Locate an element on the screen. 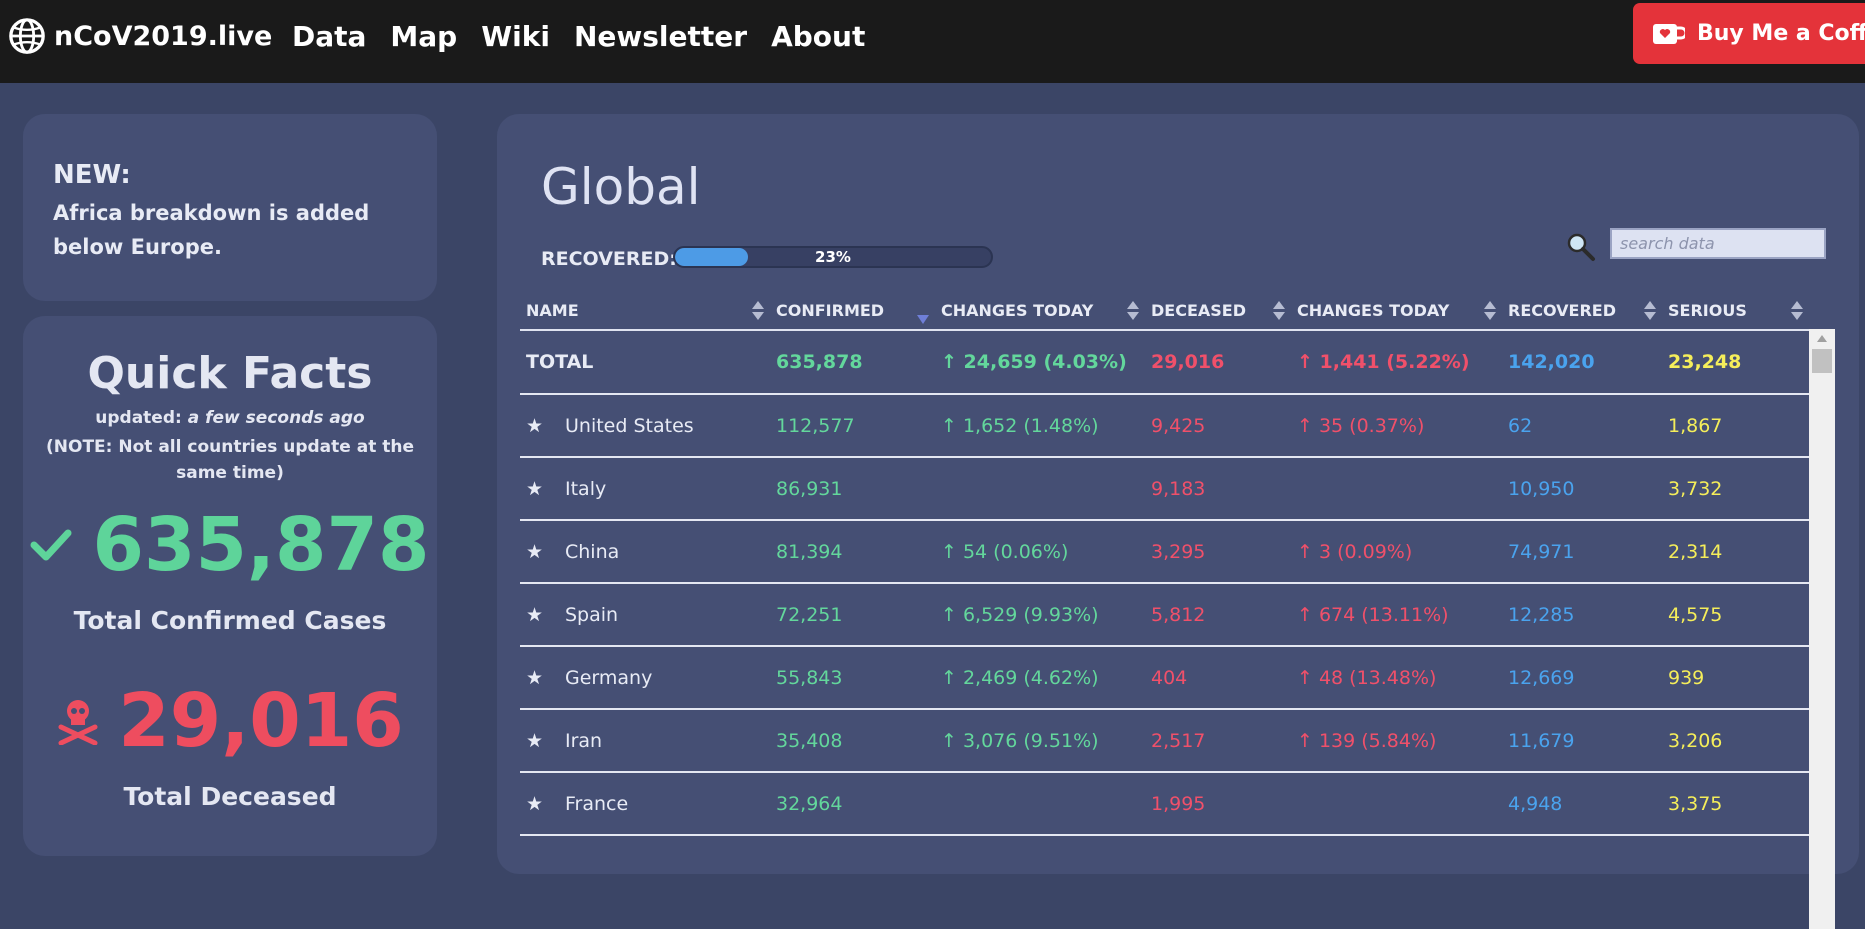 The height and width of the screenshot is (929, 1865). country-label: United States is located at coordinates (629, 425).